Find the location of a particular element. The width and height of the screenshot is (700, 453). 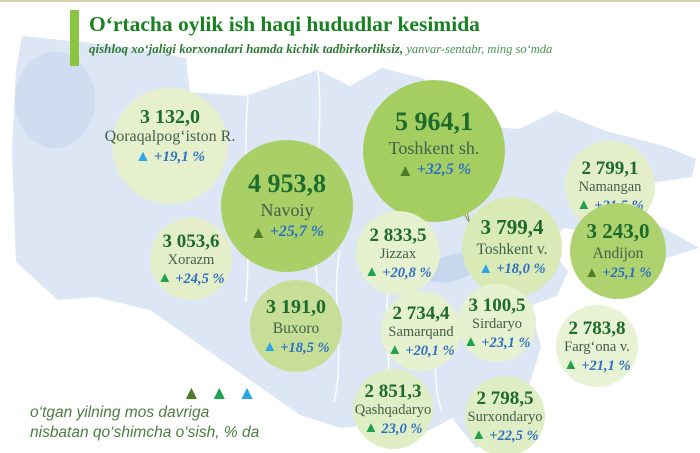

region-name: Namangan is located at coordinates (610, 186).